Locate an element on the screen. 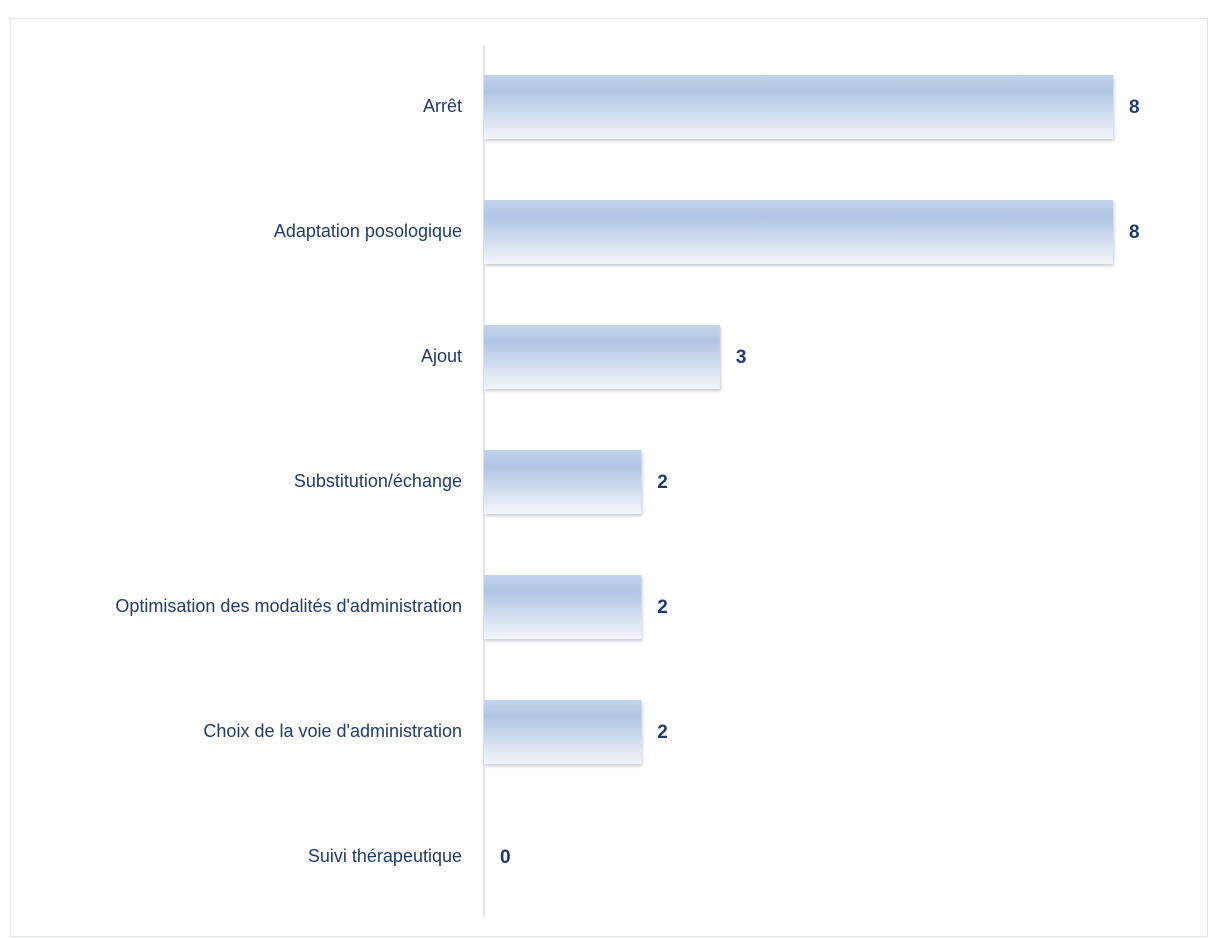 The image size is (1209, 938). category-label: Adaptation posologique is located at coordinates (368, 231).